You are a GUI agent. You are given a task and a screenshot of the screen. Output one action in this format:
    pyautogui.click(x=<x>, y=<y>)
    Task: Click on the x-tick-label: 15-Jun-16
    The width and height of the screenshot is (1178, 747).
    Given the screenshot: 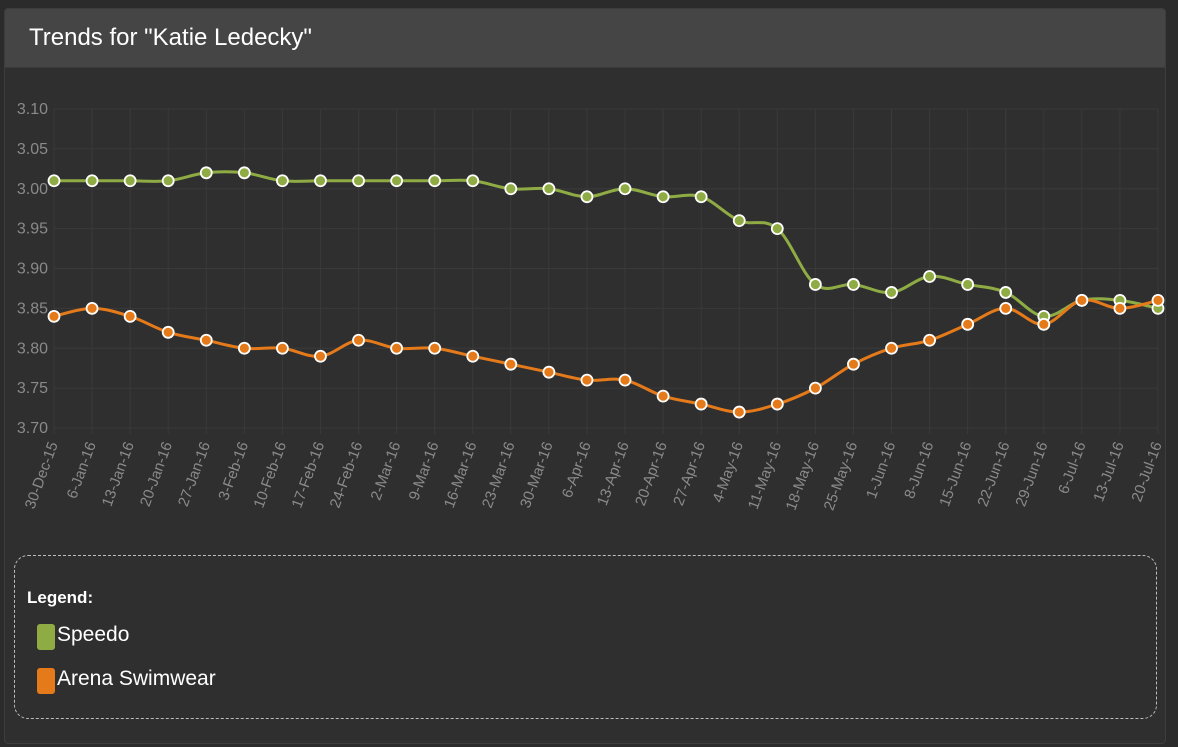 What is the action you would take?
    pyautogui.click(x=955, y=474)
    